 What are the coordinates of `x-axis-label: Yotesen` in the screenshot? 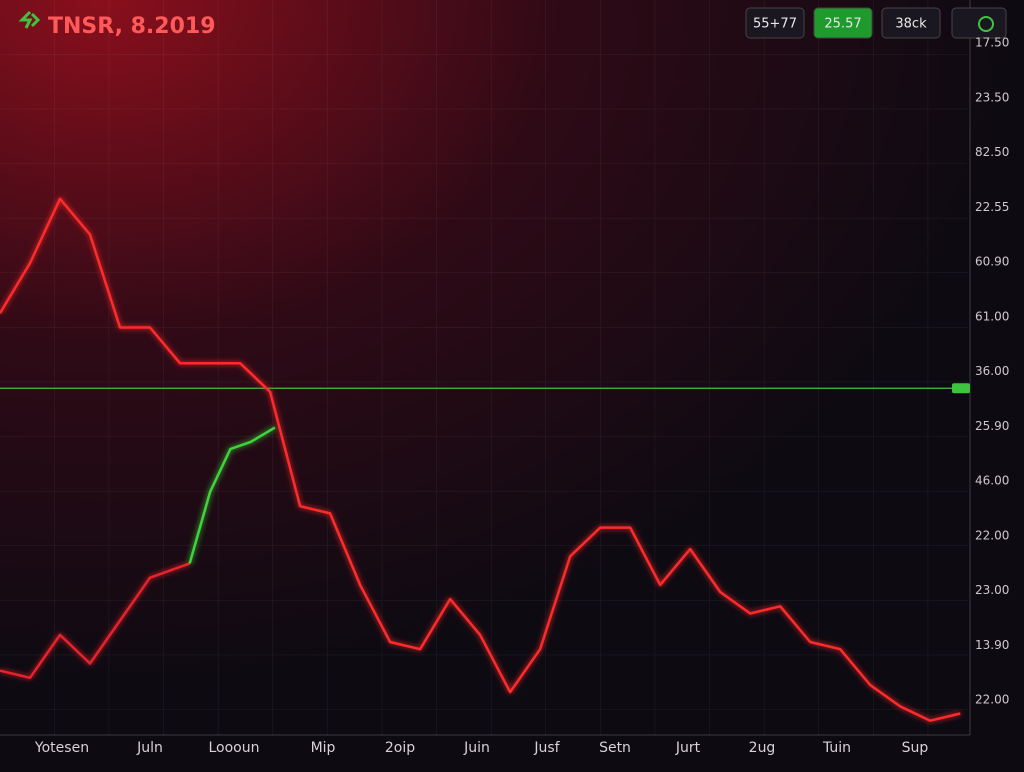 It's located at (61, 748).